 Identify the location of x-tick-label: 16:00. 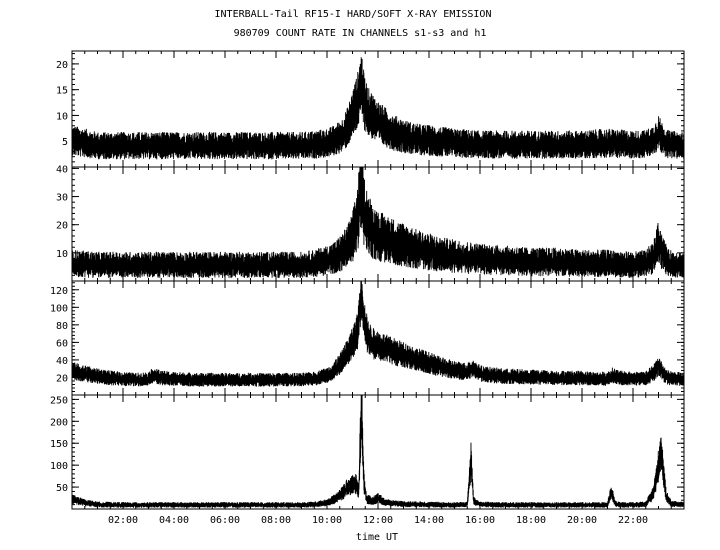
(480, 520).